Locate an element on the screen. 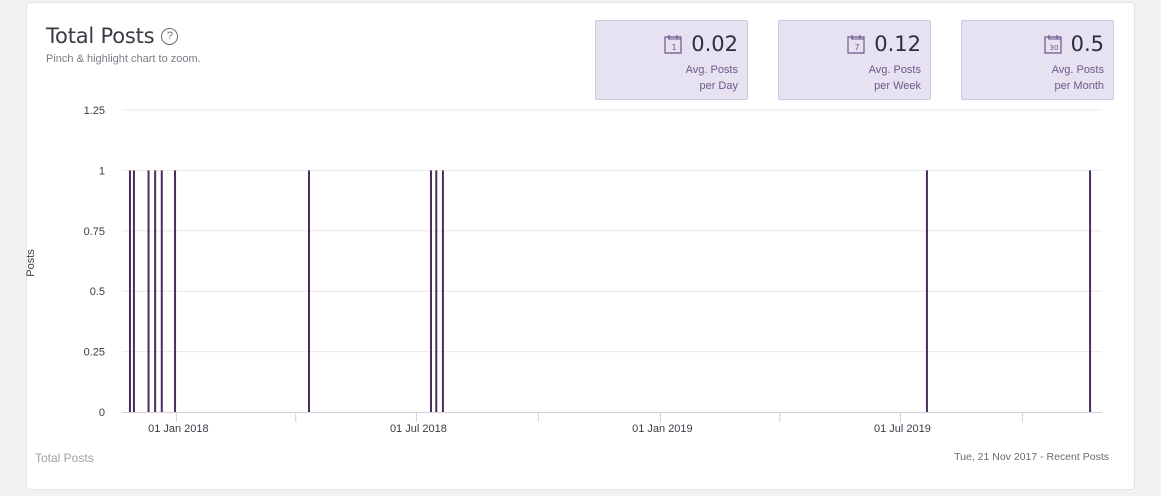 This screenshot has height=496, width=1161. calendar-30-icon: 30 is located at coordinates (1052, 44).